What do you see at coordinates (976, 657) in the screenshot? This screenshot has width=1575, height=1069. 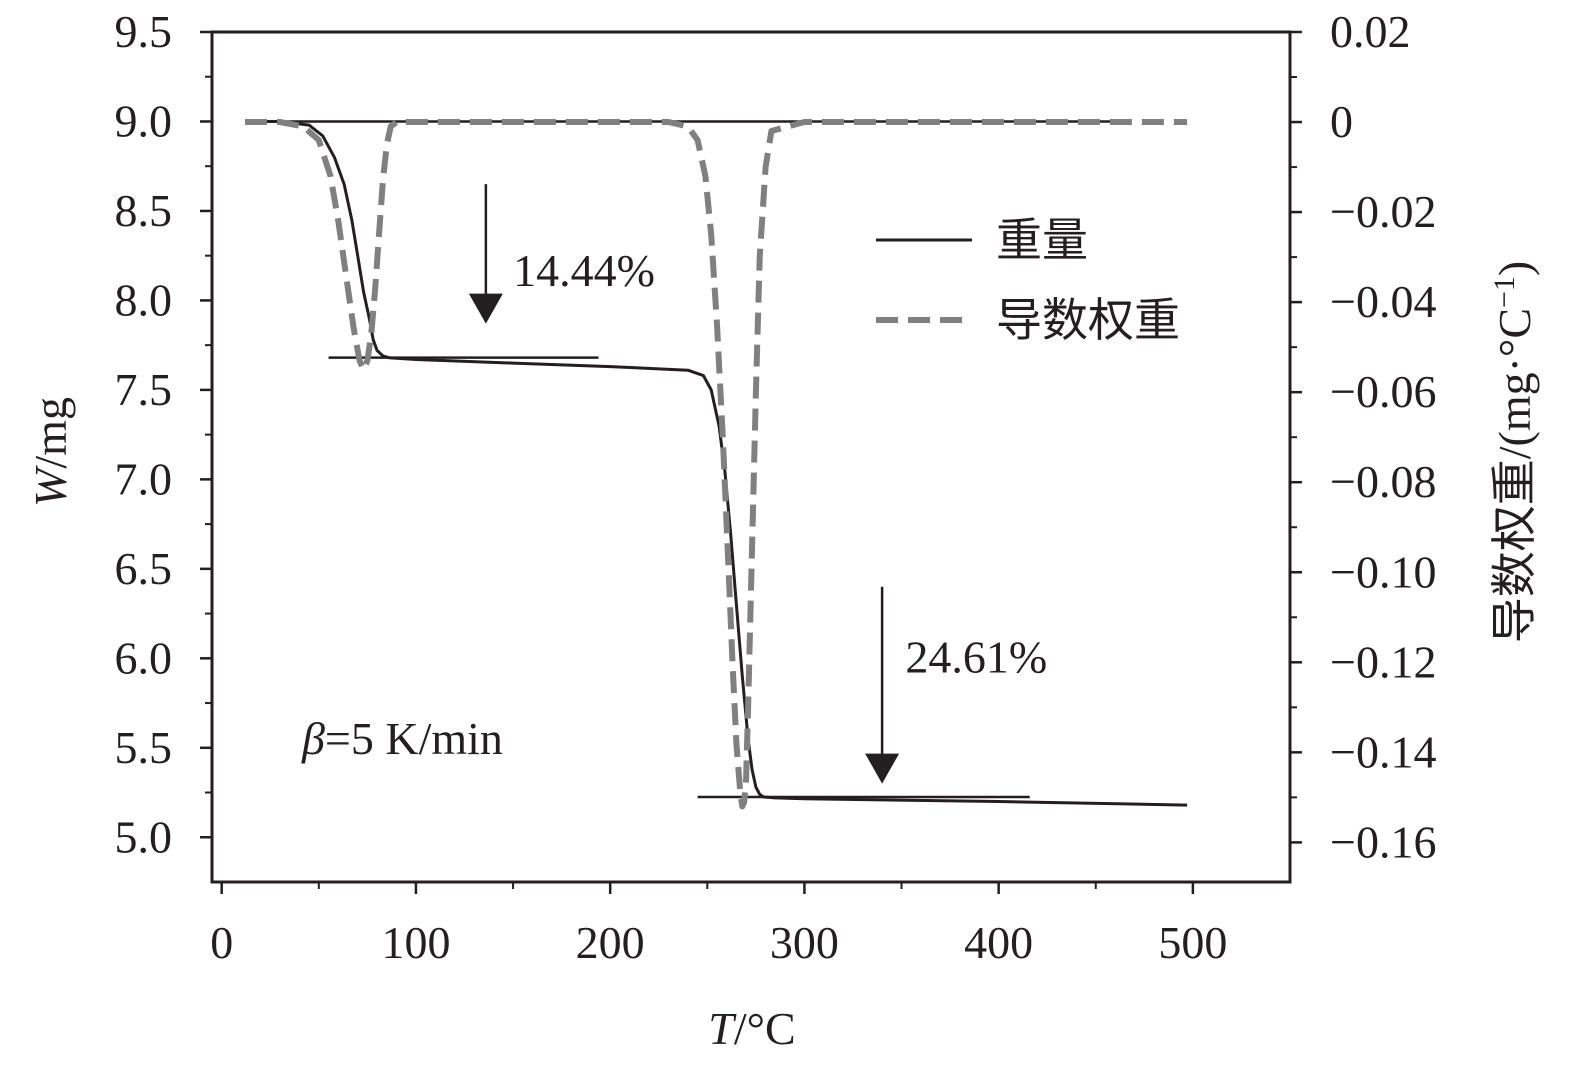 I see `annotation-label: 24.61%` at bounding box center [976, 657].